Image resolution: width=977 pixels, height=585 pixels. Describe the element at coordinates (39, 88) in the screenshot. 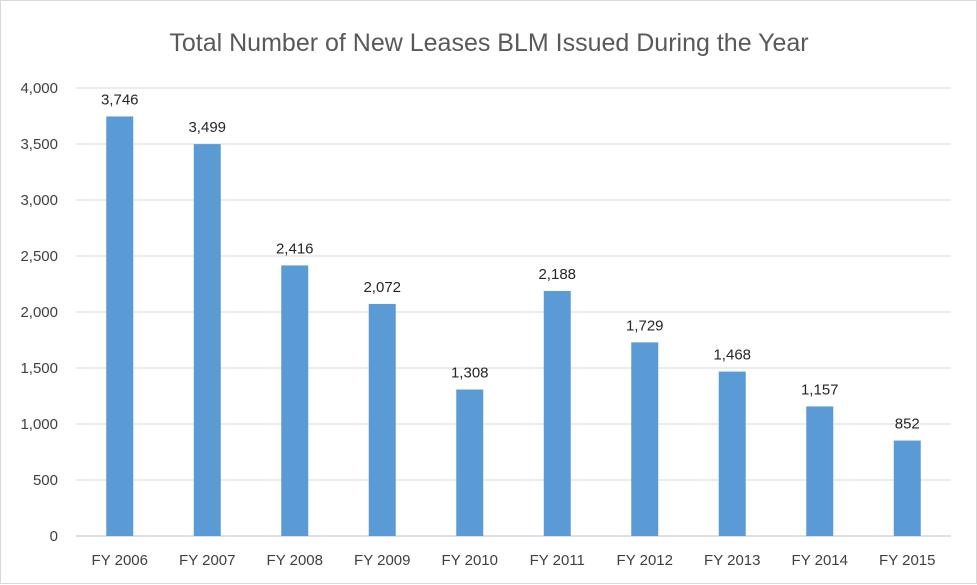

I see `y-tick-label: 4,000` at that location.